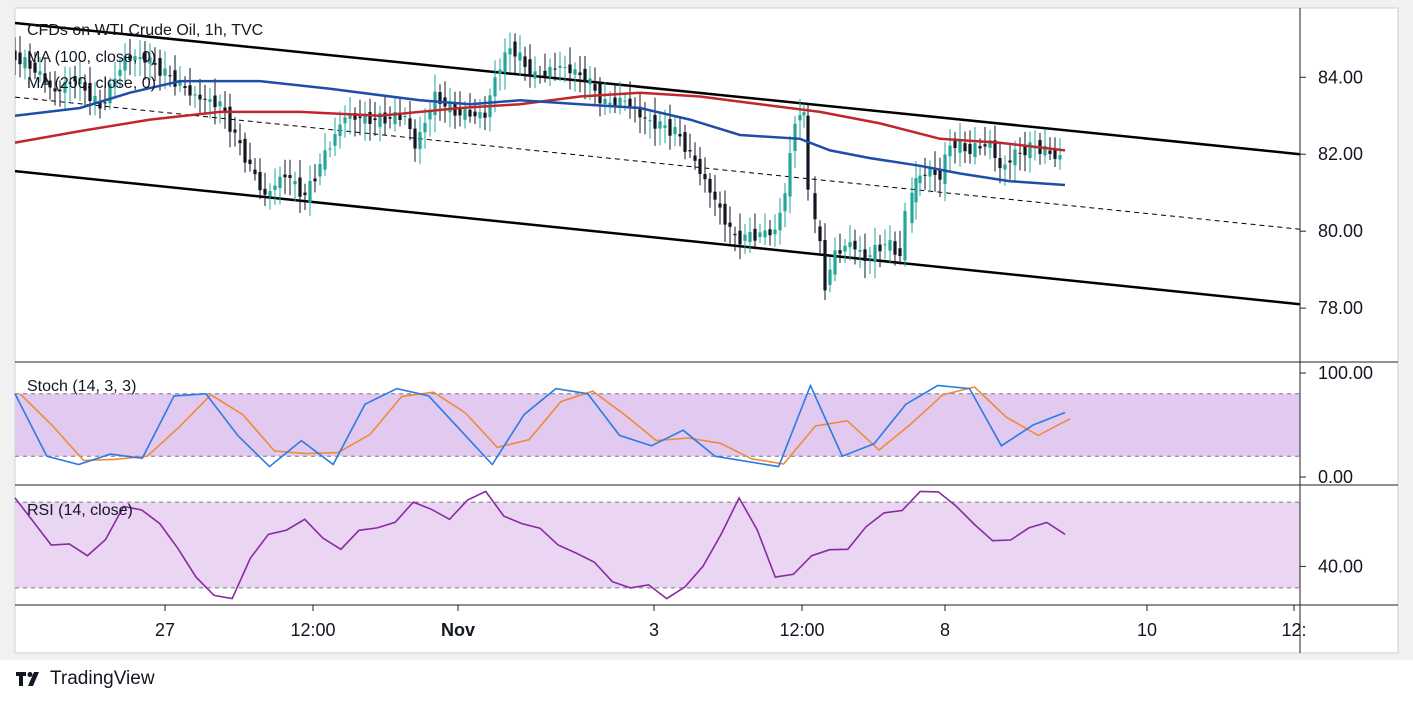  I want to click on rsi-label: RSI (14, close), so click(80, 510).